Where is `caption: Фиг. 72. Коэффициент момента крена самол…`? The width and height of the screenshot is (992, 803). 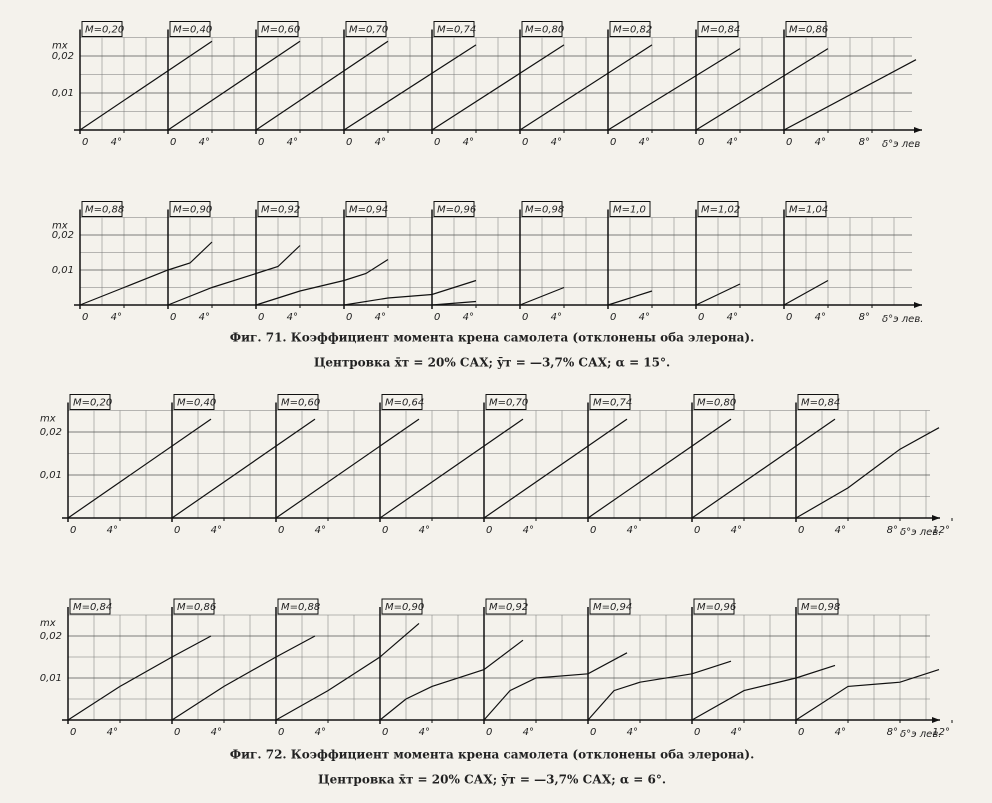
caption: Фиг. 72. Коэффициент момента крена самол… is located at coordinates (492, 755).